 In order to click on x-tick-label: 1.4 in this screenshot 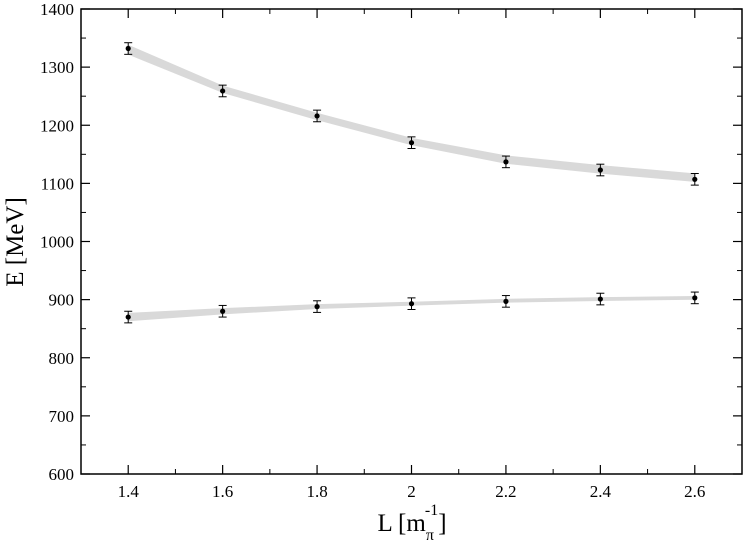, I will do `click(129, 491)`.